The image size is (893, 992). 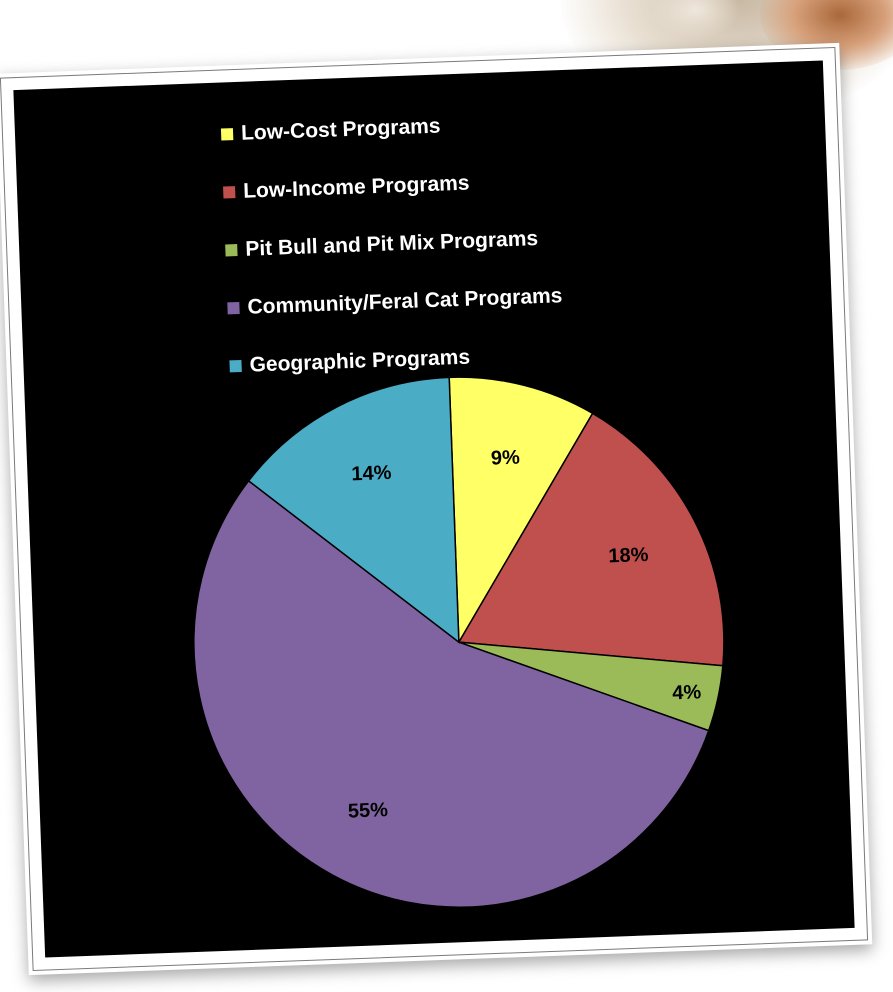 What do you see at coordinates (359, 361) in the screenshot?
I see `legend-label-4: Geographic Programs` at bounding box center [359, 361].